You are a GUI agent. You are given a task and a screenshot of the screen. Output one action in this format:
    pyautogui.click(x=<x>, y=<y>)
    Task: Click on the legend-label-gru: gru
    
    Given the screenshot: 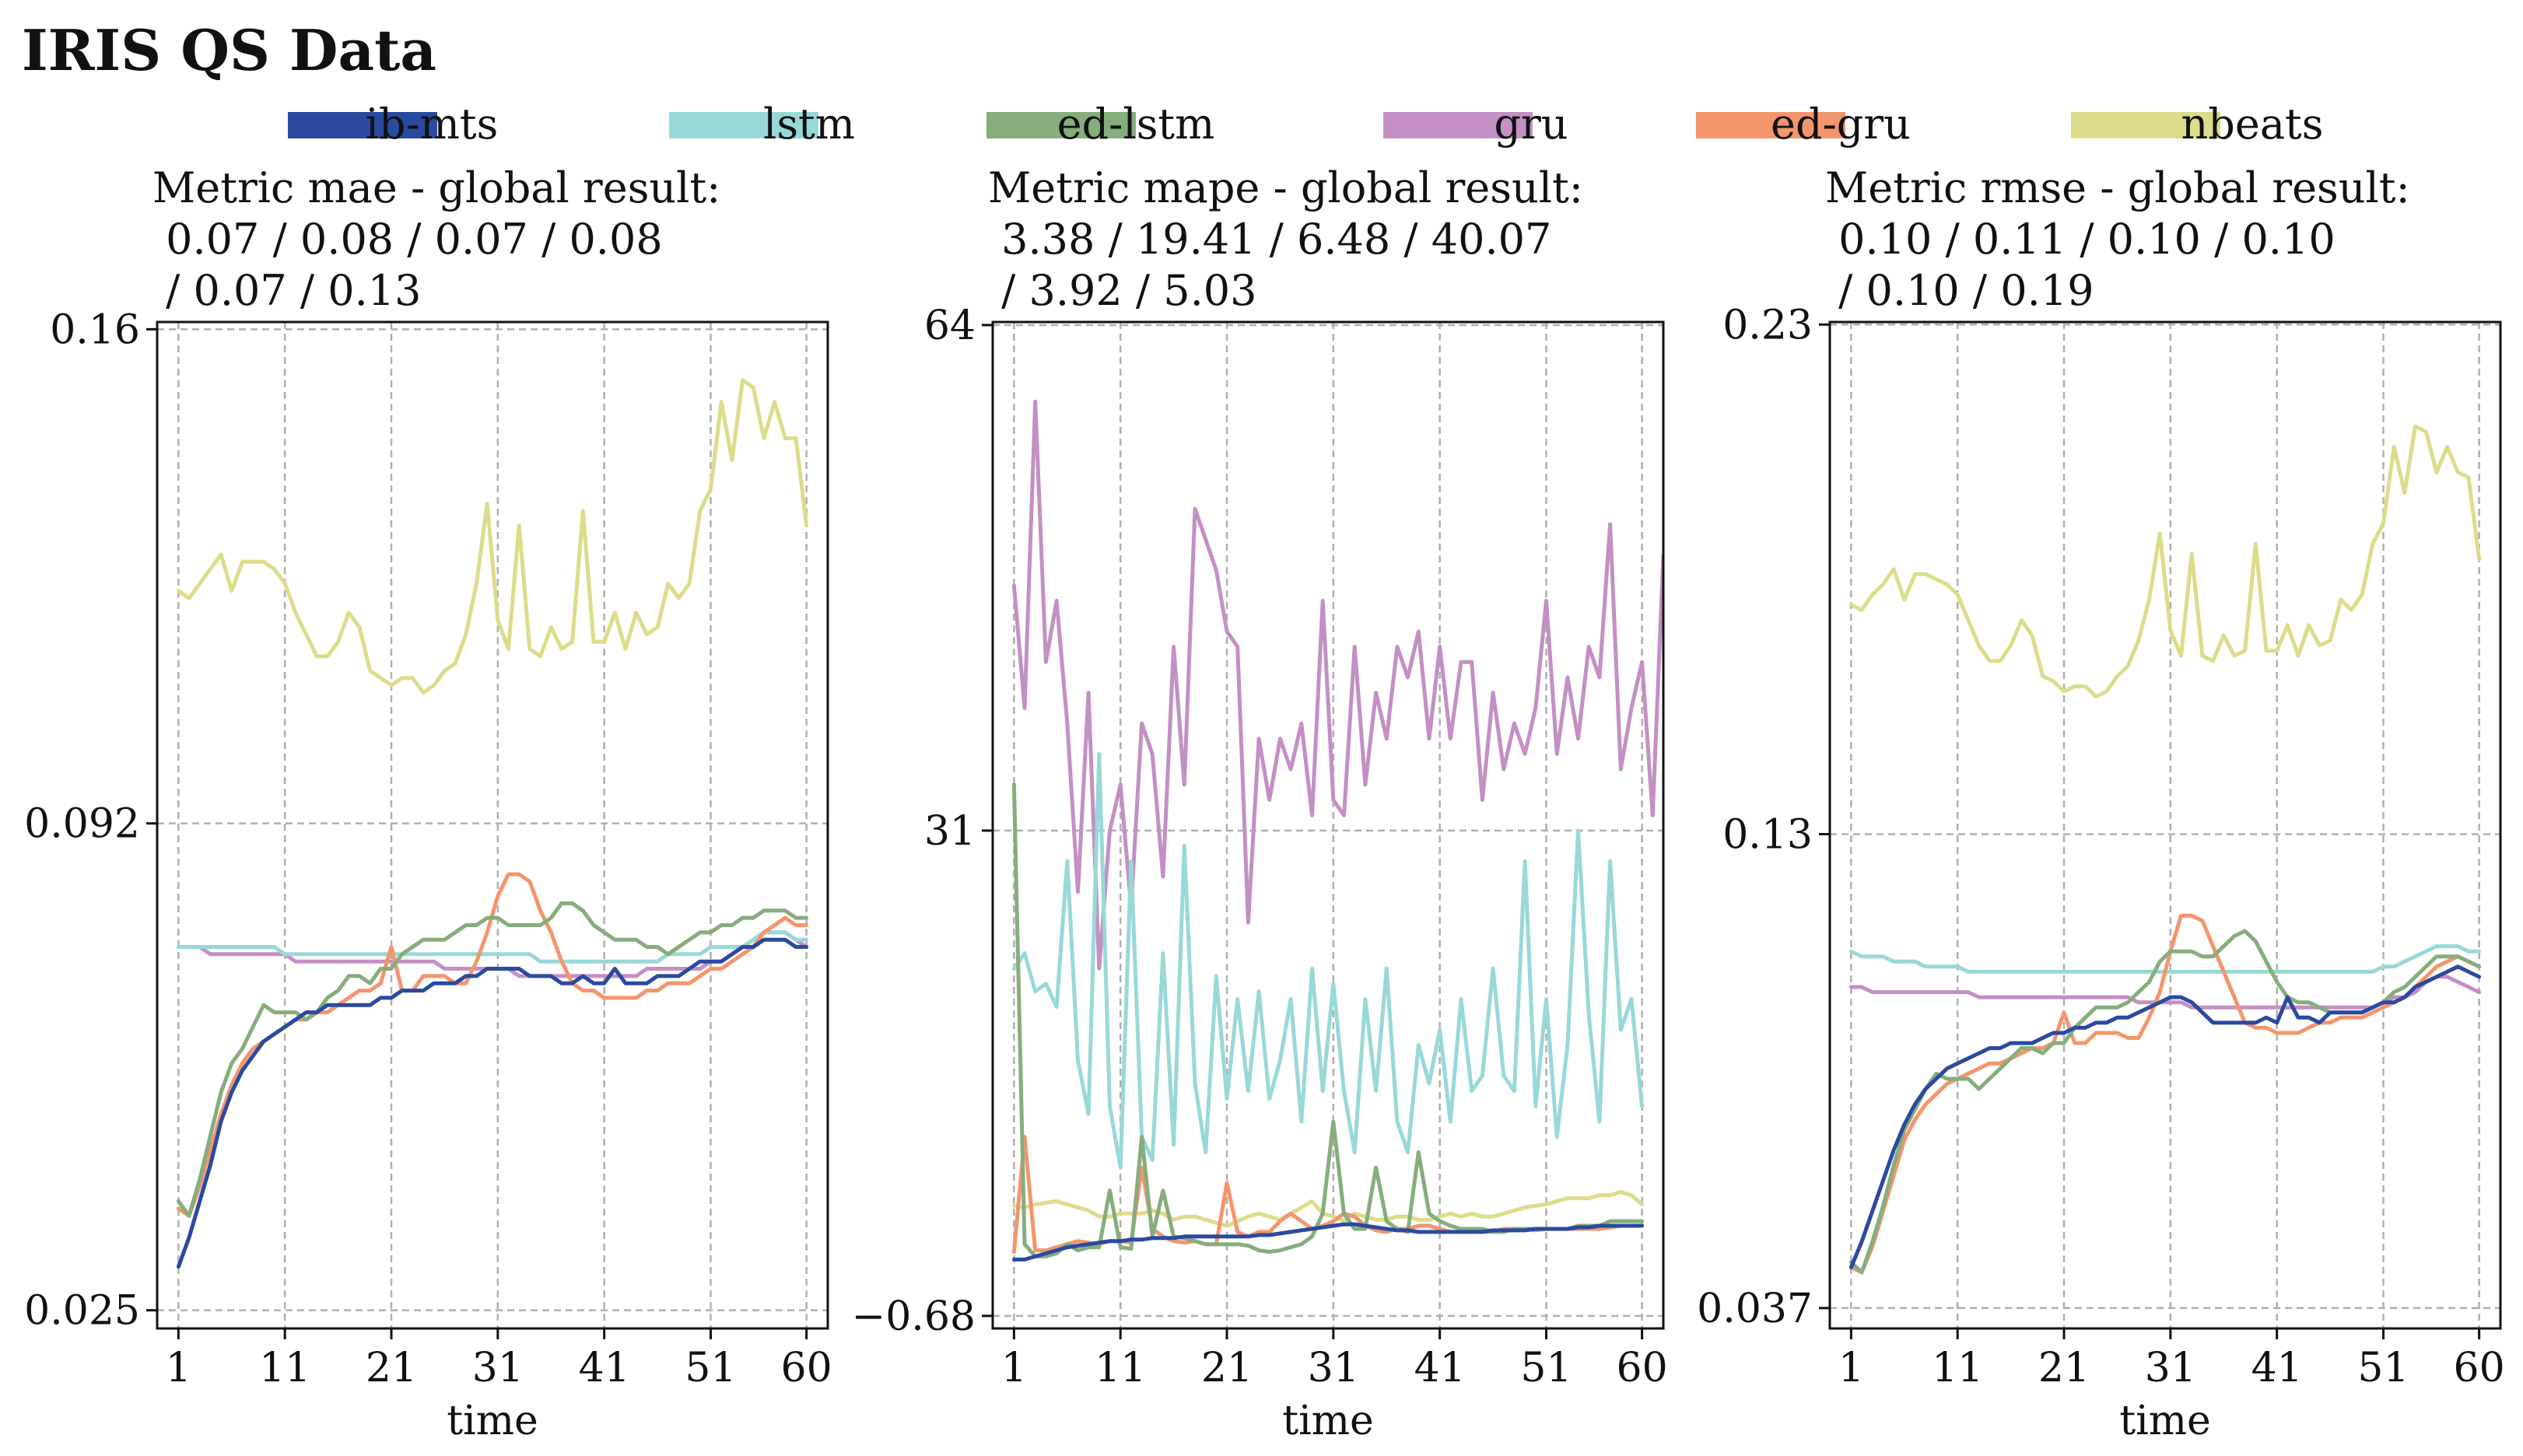 What is the action you would take?
    pyautogui.click(x=1531, y=125)
    